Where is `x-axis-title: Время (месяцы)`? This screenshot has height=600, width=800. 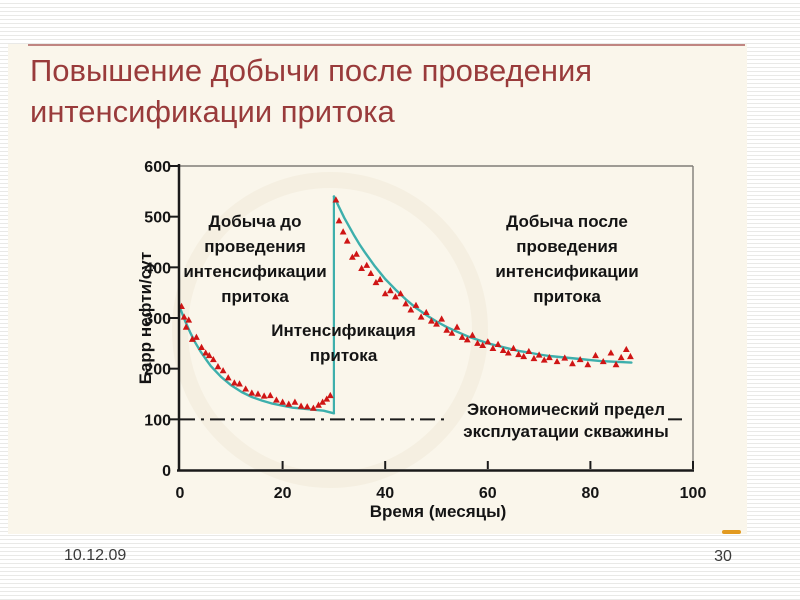
x-axis-title: Время (месяцы) is located at coordinates (438, 511).